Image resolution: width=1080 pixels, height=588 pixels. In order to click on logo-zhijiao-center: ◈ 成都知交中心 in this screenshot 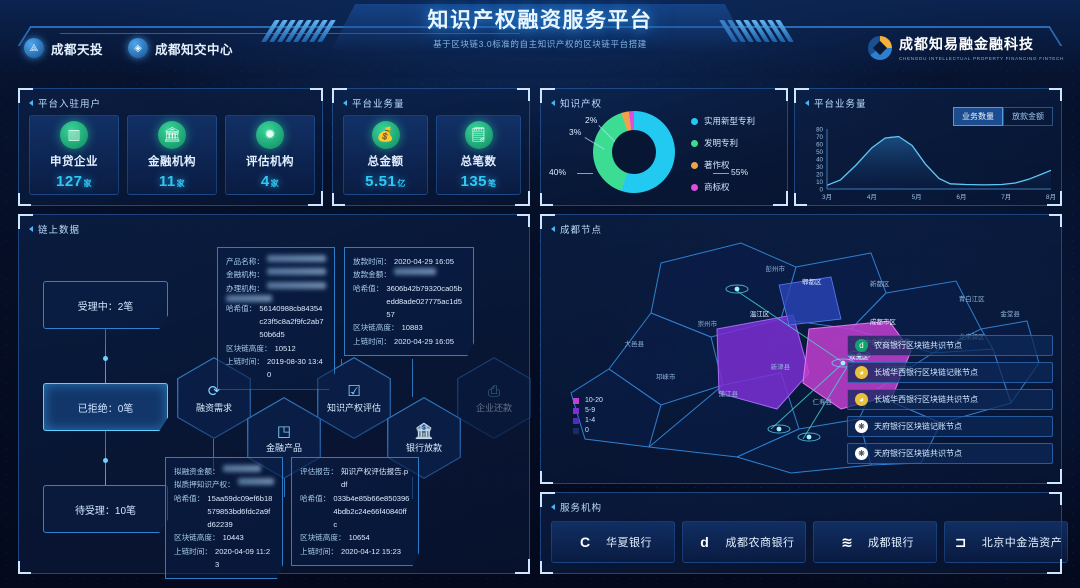, I will do `click(180, 48)`.